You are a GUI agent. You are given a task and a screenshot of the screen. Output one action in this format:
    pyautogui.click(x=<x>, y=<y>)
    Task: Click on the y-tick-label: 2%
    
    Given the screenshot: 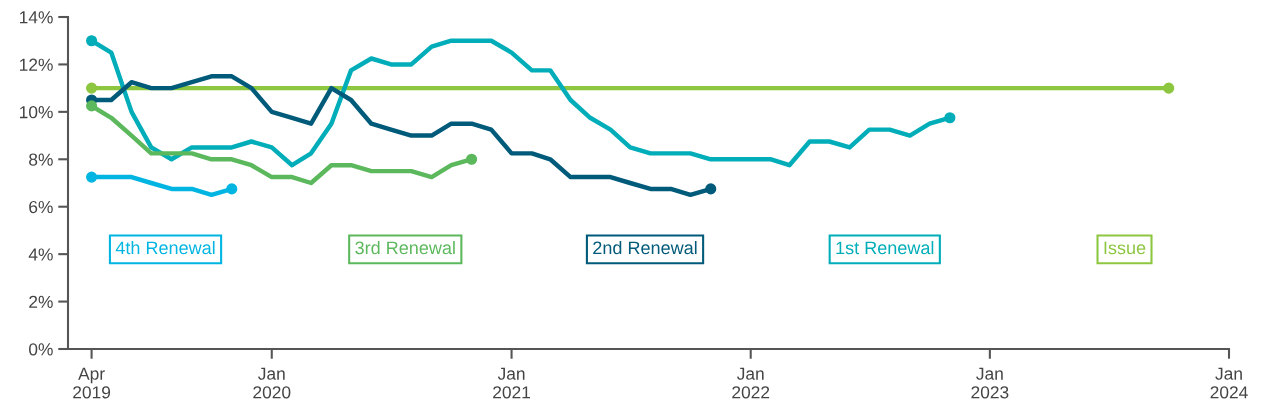 What is the action you would take?
    pyautogui.click(x=41, y=301)
    